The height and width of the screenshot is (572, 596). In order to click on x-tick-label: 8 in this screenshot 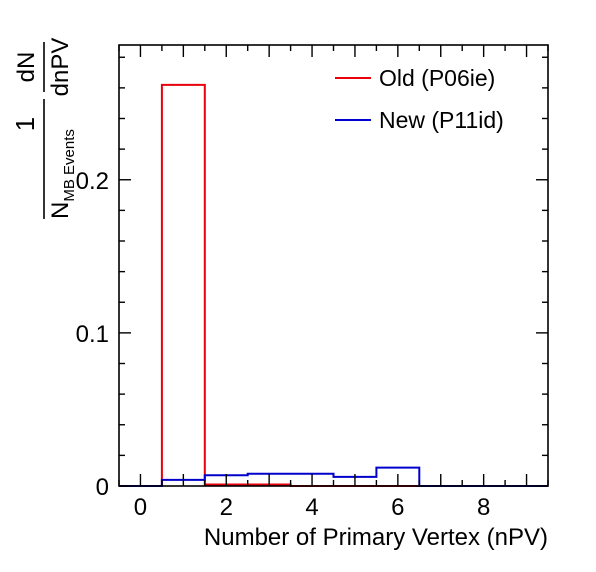, I will do `click(483, 507)`.